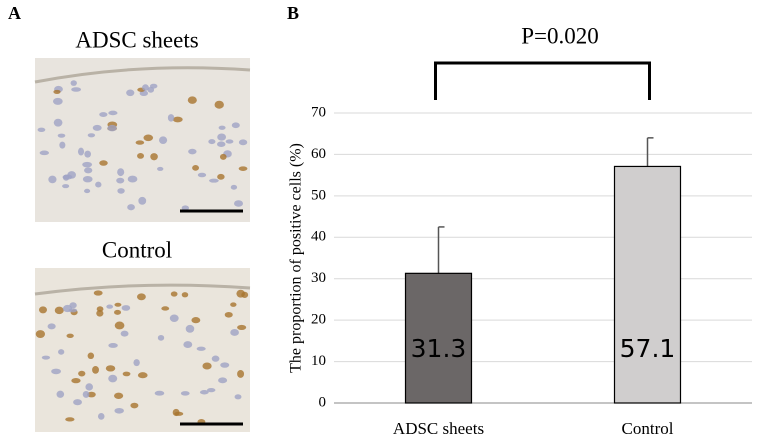 The image size is (778, 438). I want to click on value-label: 57.1, so click(648, 348).